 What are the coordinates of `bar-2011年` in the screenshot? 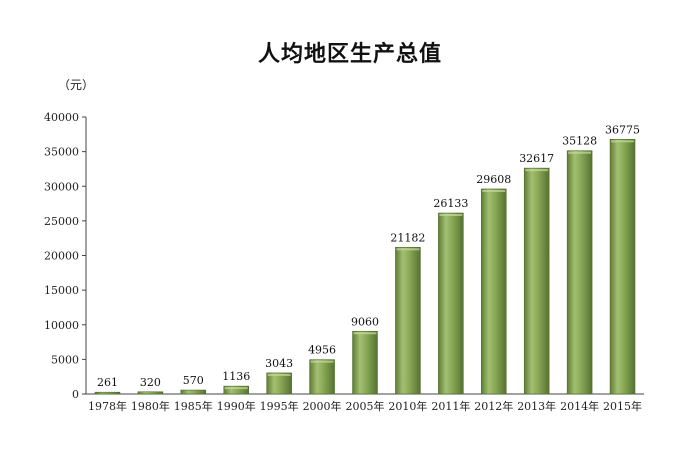 It's located at (451, 303).